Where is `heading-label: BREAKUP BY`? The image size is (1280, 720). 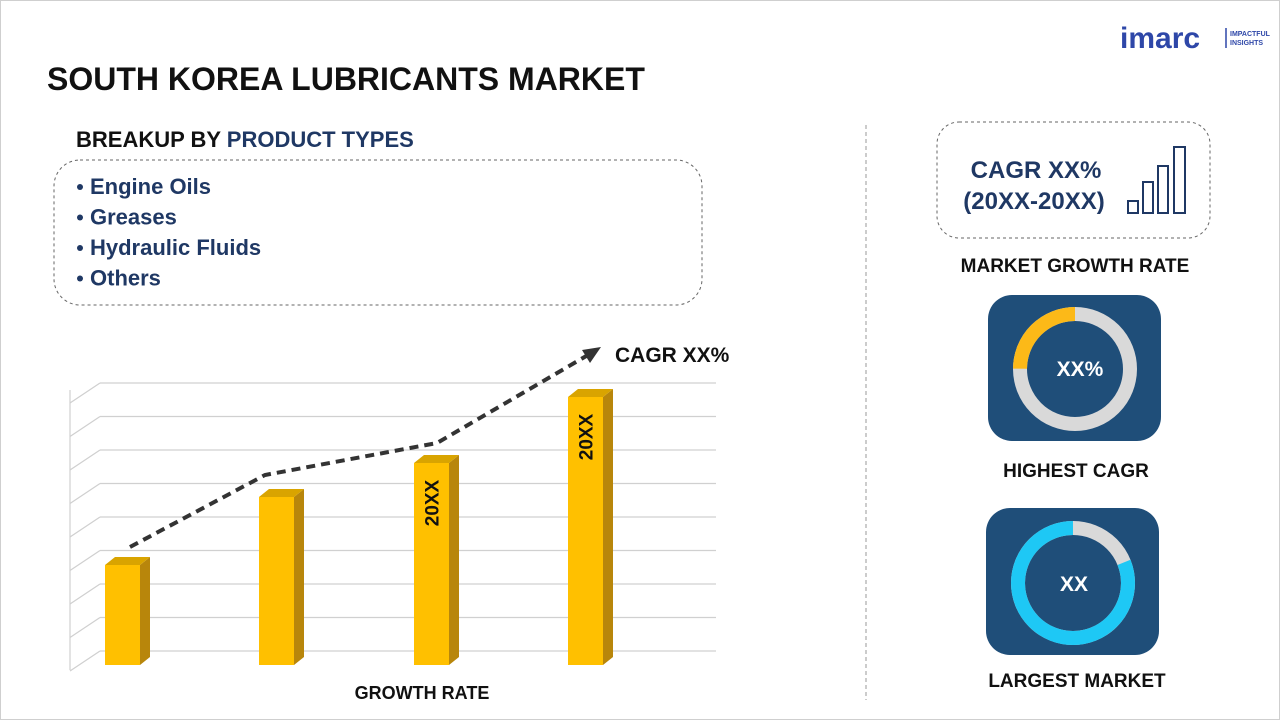 heading-label: BREAKUP BY is located at coordinates (148, 139).